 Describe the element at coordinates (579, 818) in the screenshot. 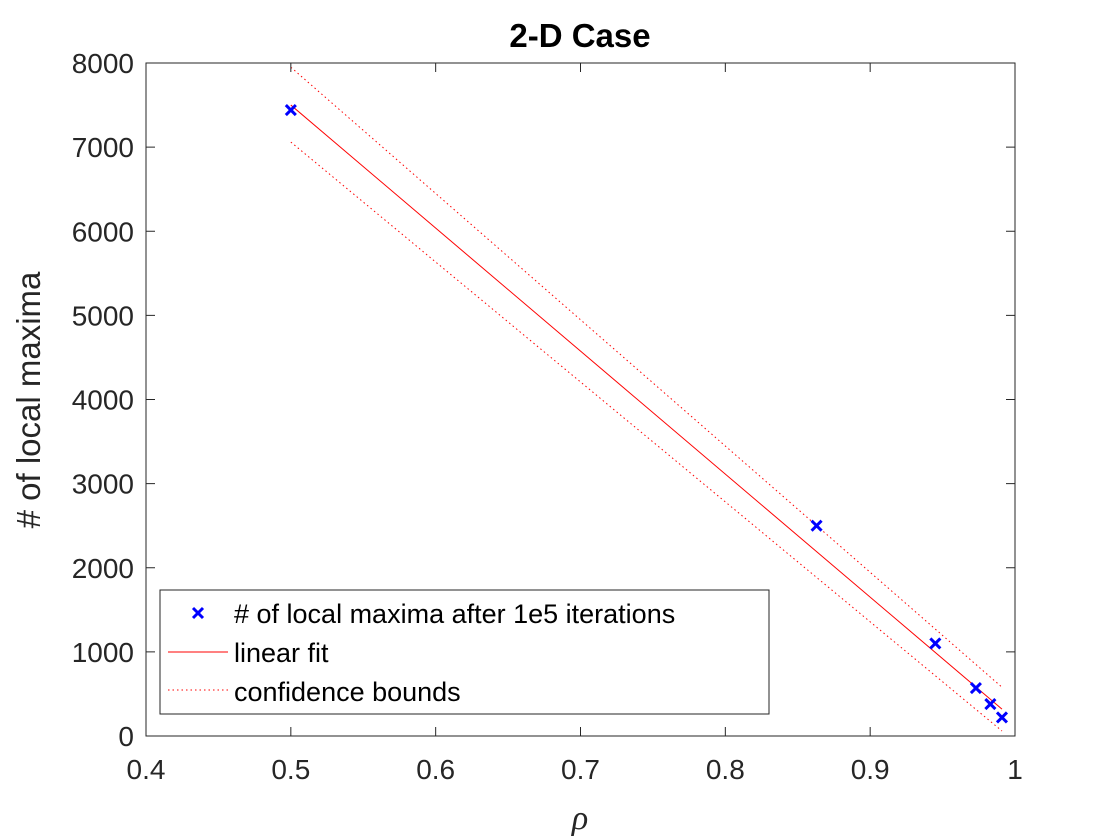

I see `x-axis-label: ρ` at that location.